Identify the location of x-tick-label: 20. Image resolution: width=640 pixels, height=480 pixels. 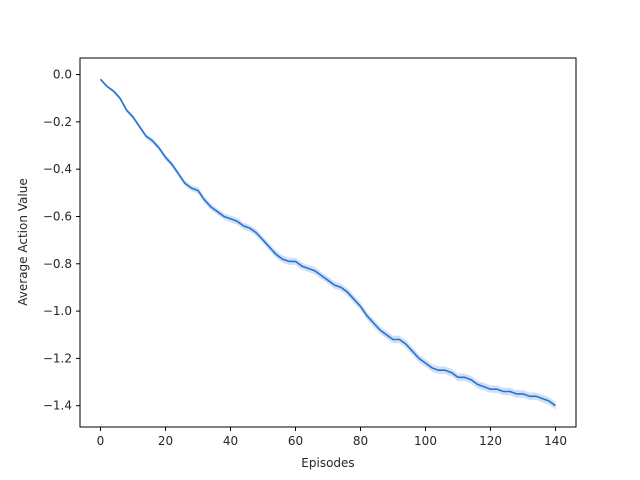
(165, 441).